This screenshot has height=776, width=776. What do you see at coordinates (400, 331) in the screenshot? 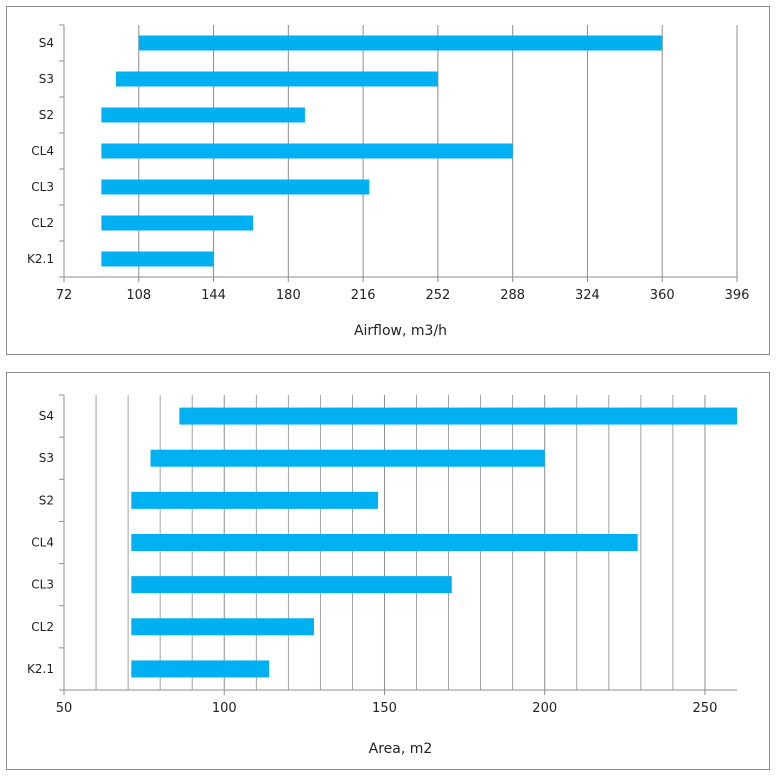
I see `x-axis-title: Airflow, m3/h` at bounding box center [400, 331].